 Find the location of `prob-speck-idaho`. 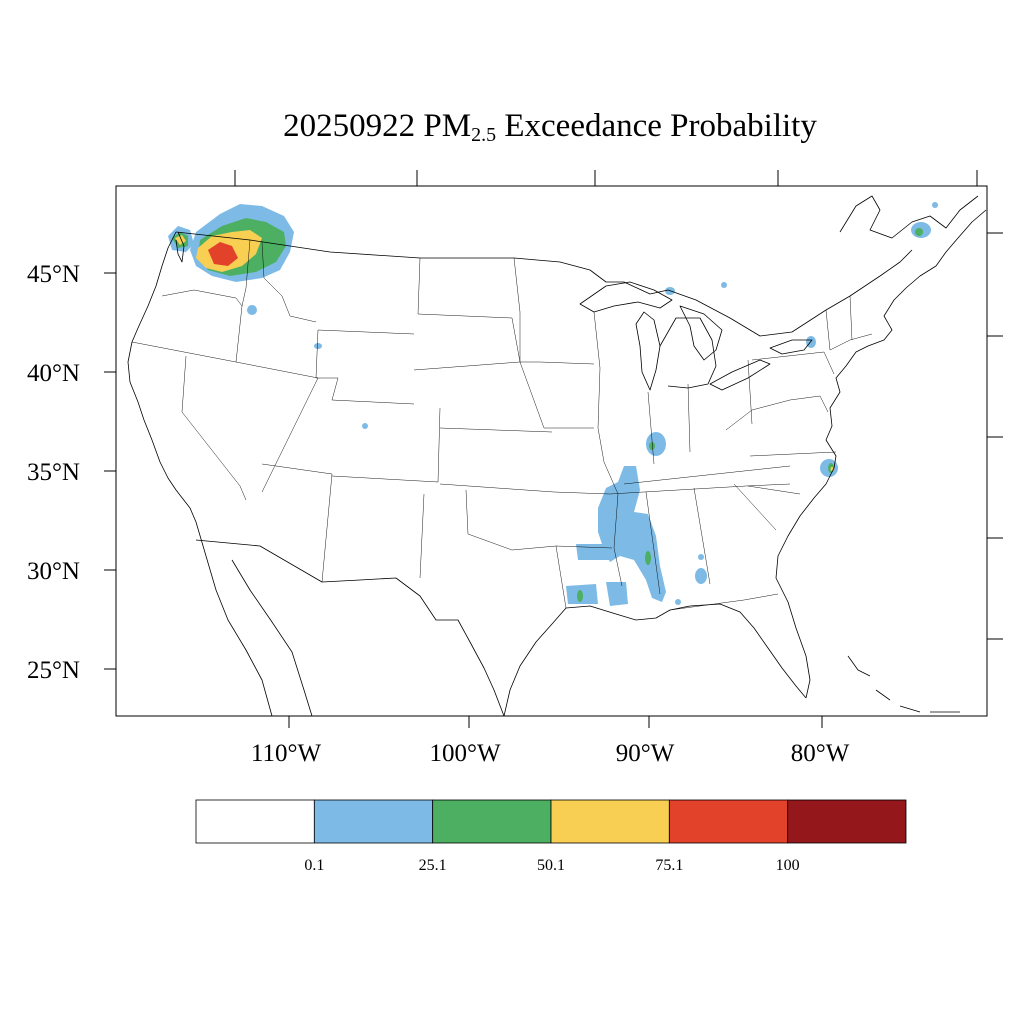

prob-speck-idaho is located at coordinates (252, 310).